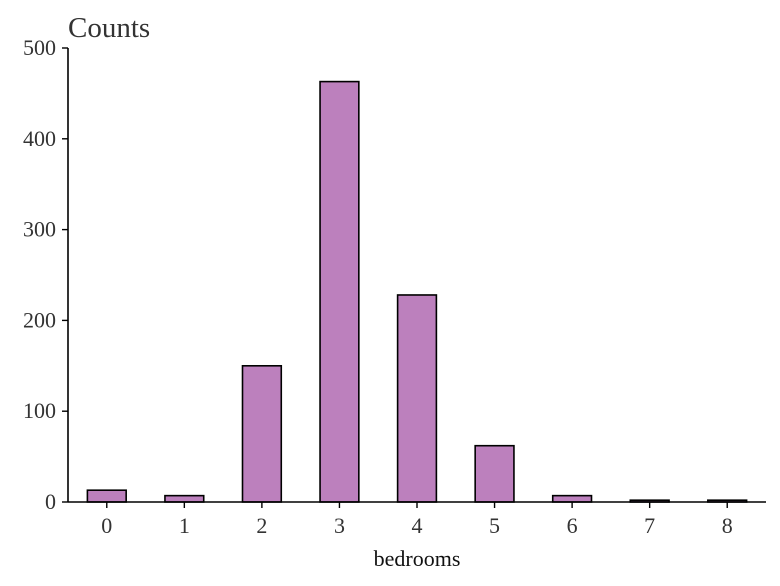  I want to click on chart-title: Counts, so click(109, 28).